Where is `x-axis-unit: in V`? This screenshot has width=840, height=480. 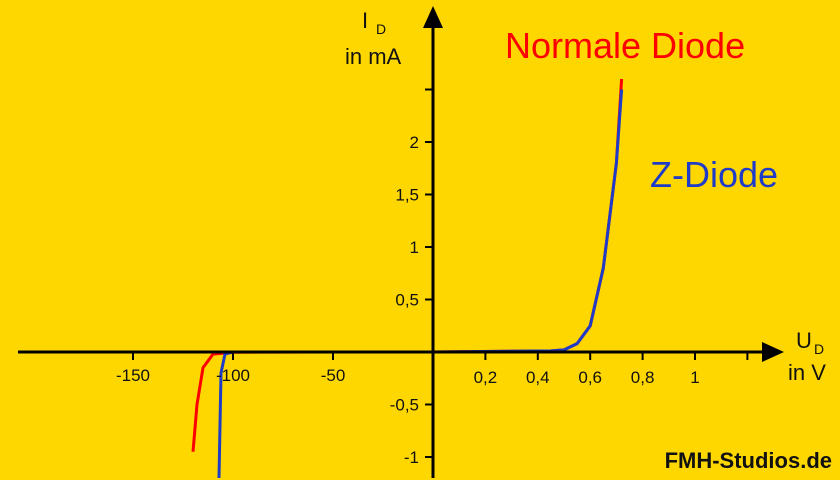
x-axis-unit: in V is located at coordinates (807, 372).